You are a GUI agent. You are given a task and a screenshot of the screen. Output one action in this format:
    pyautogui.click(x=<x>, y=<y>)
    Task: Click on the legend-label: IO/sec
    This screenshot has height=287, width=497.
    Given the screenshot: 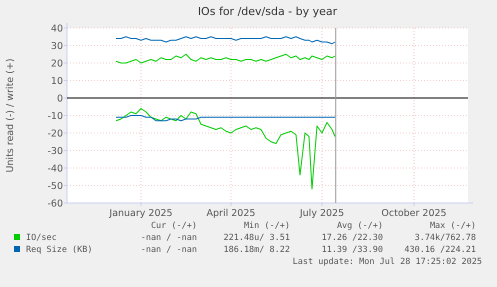 What is the action you would take?
    pyautogui.click(x=41, y=238)
    